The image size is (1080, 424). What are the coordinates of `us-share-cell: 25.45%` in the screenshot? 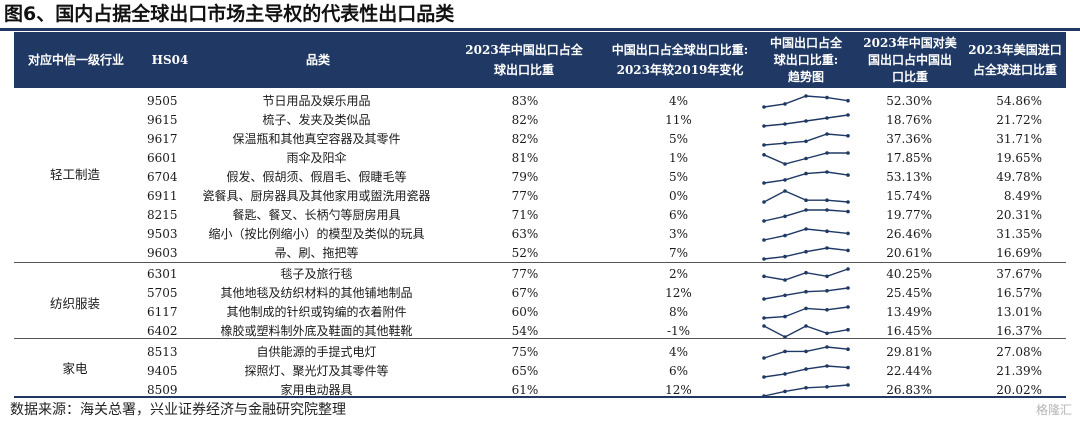 It's located at (909, 293).